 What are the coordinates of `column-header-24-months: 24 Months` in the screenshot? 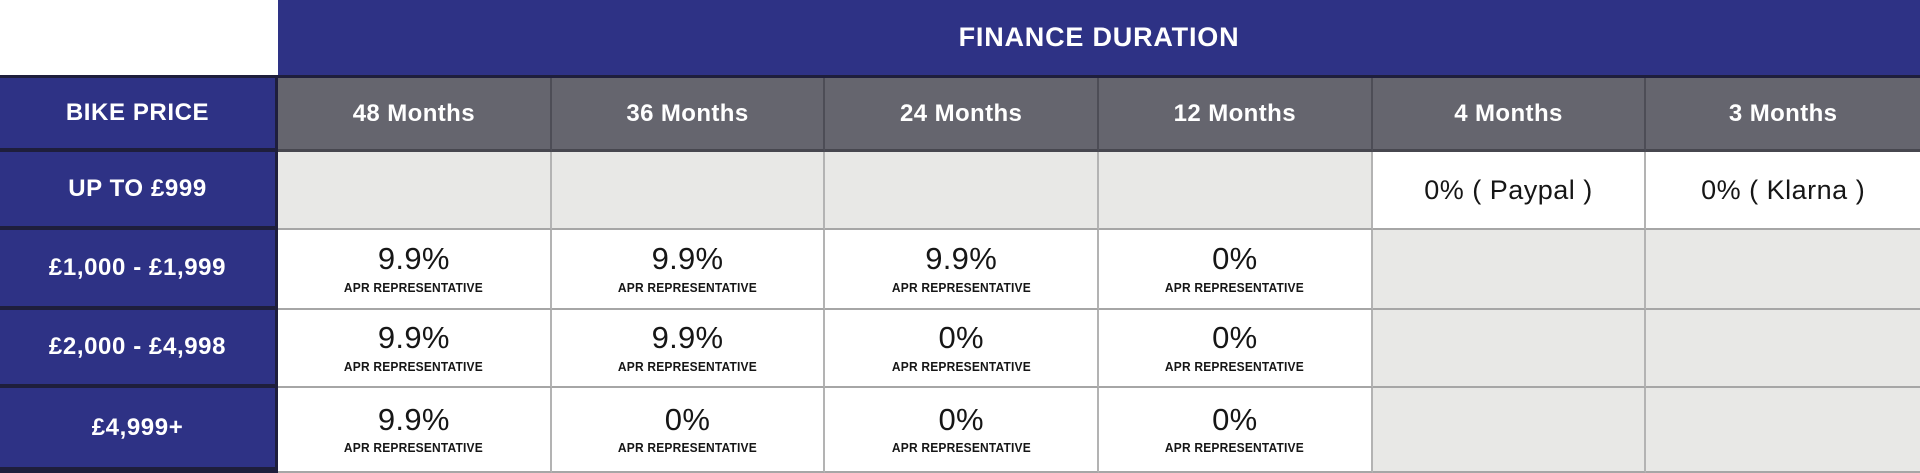 It's located at (962, 115).